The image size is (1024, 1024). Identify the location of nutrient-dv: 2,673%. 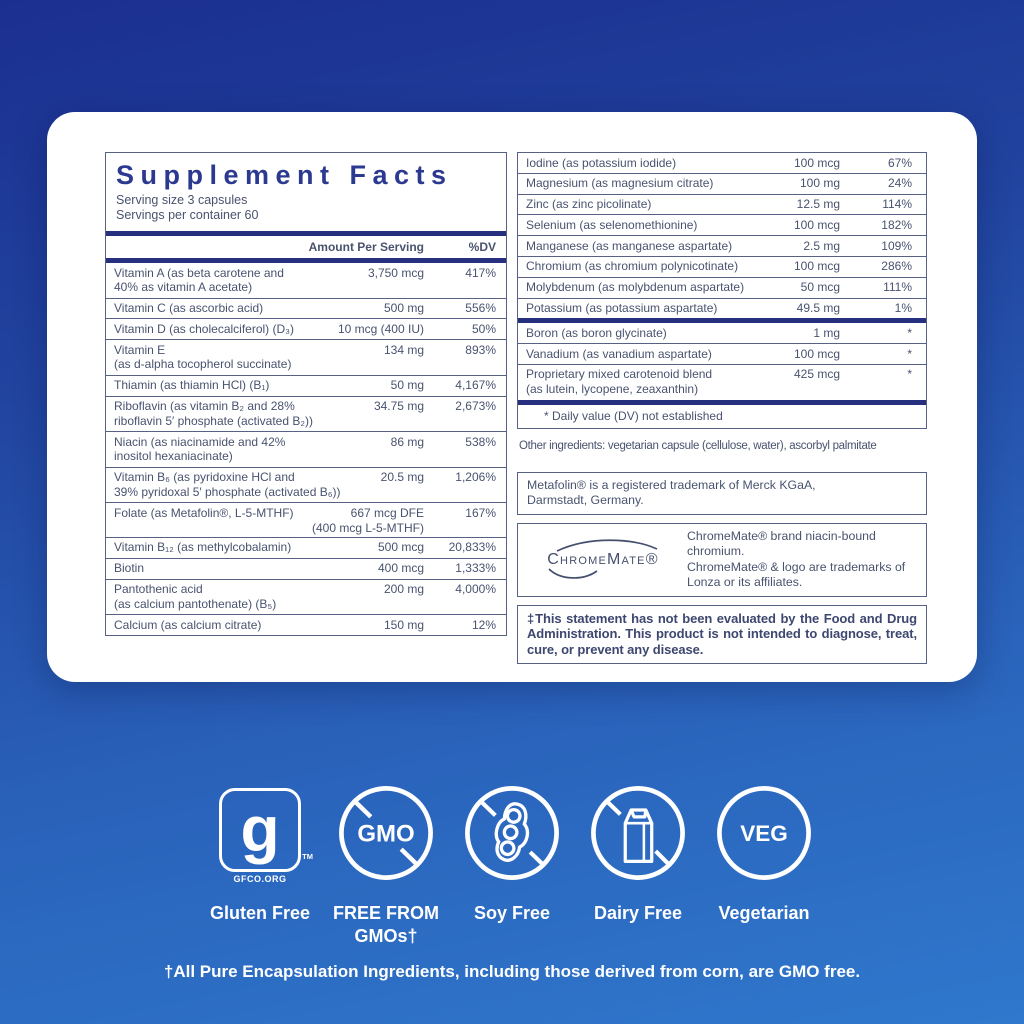
(475, 406).